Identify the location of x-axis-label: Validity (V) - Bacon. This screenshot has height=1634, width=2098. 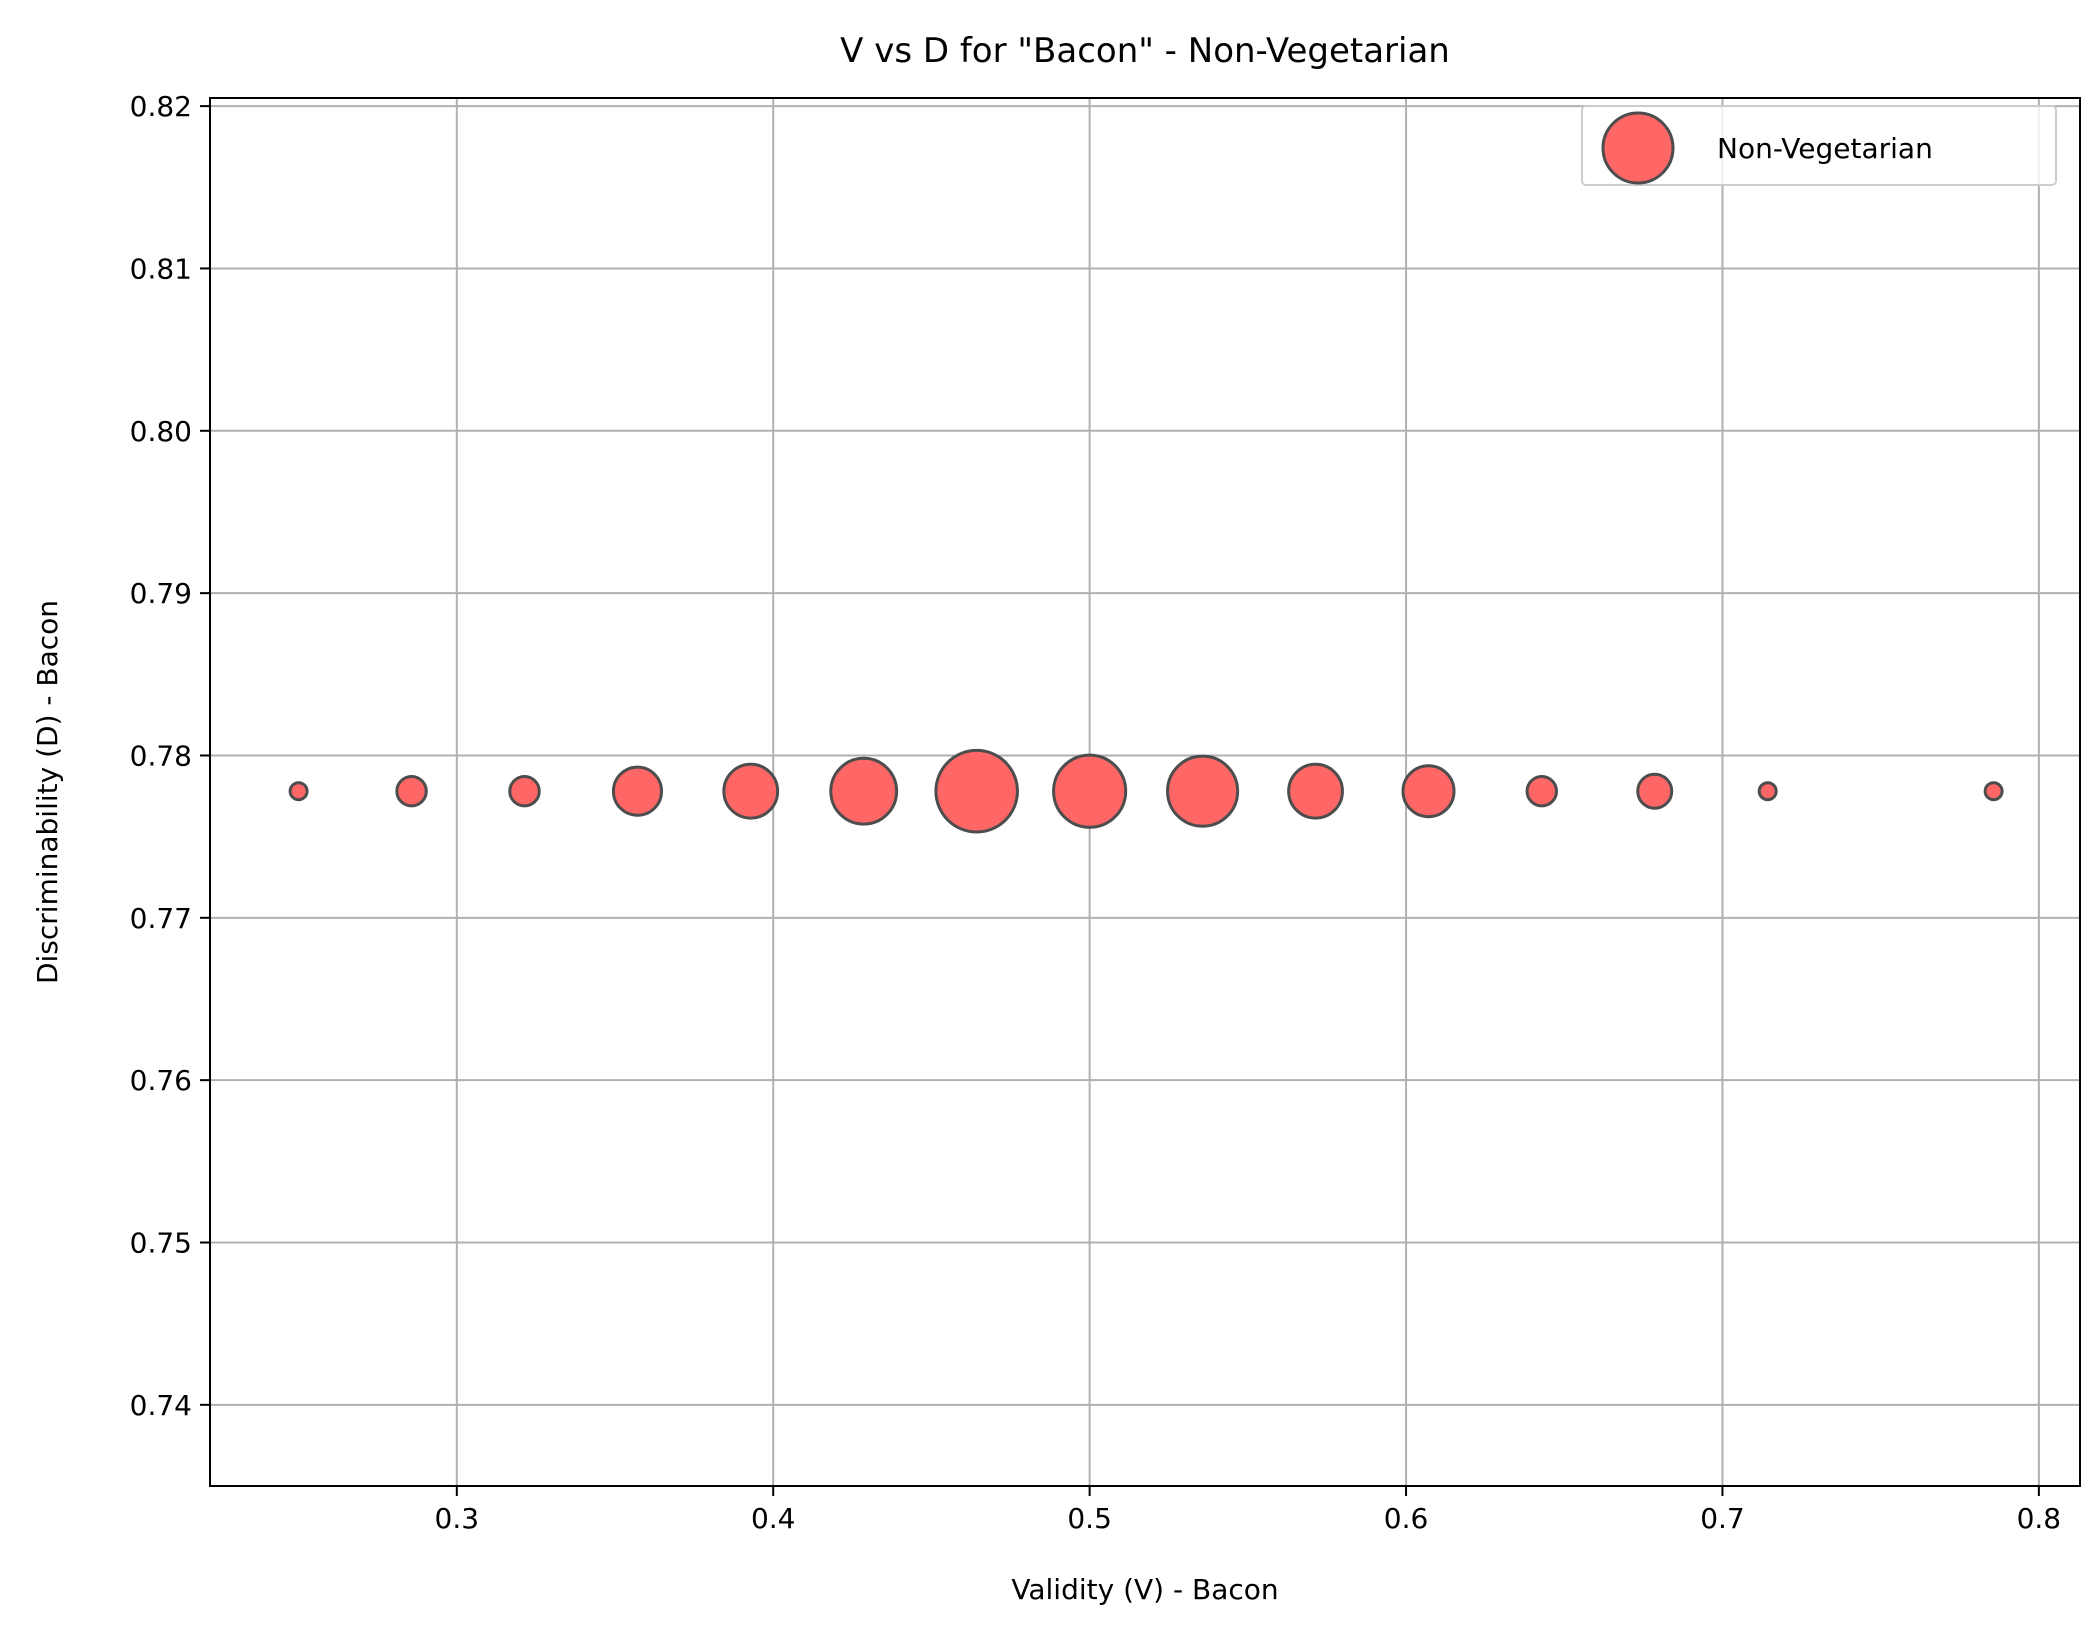
(1144, 1589).